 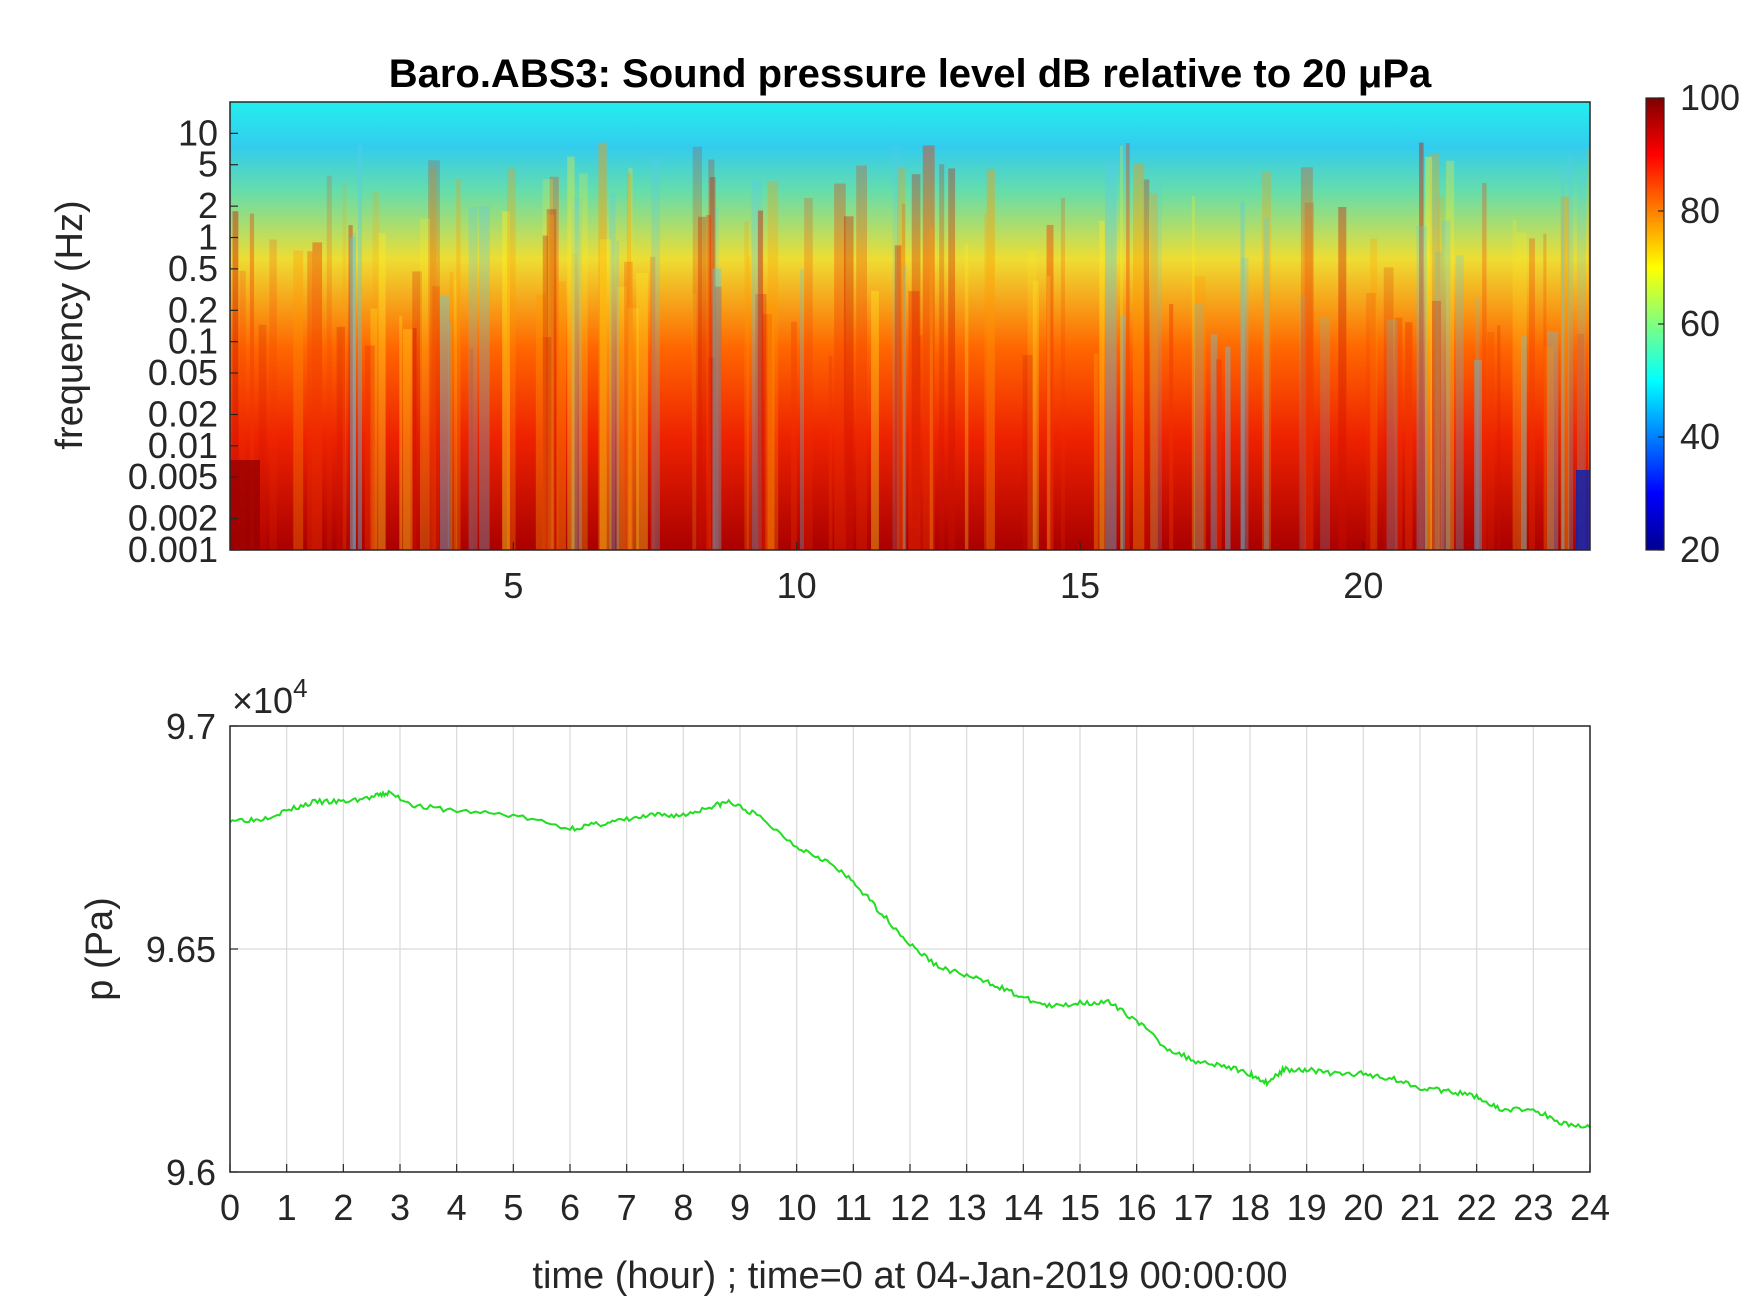 I want to click on pressure-y-multiplier-exp: 4, so click(x=300, y=688).